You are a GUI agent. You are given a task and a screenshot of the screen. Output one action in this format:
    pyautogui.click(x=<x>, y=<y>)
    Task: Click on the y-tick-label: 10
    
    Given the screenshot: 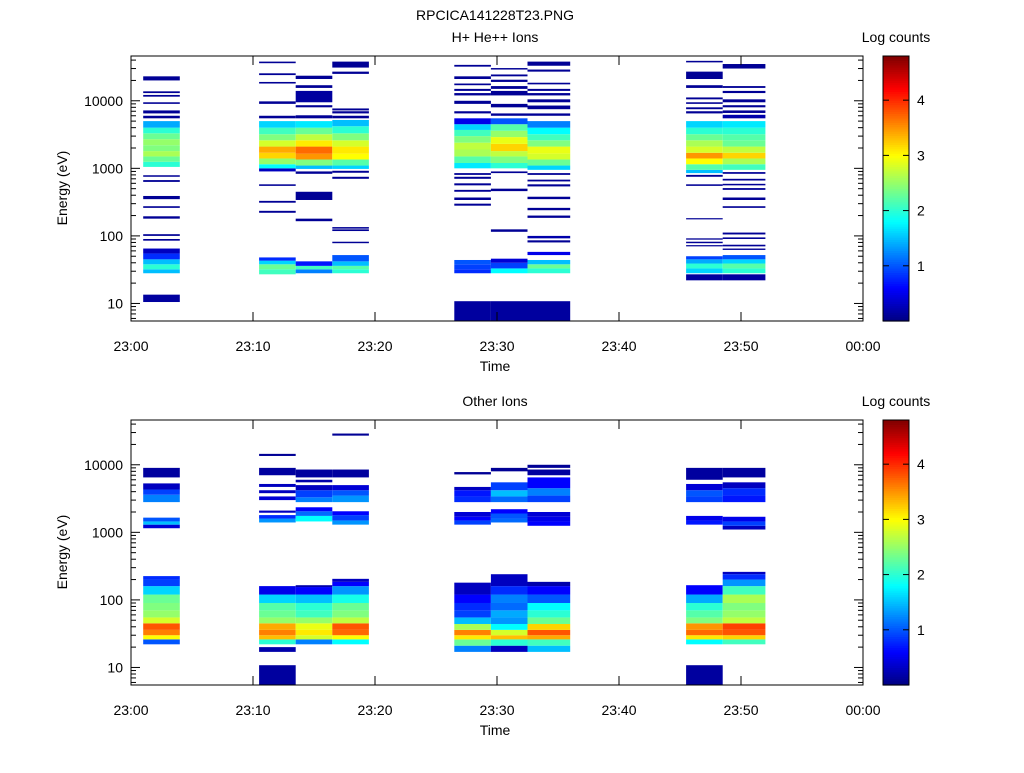 What is the action you would take?
    pyautogui.click(x=115, y=667)
    